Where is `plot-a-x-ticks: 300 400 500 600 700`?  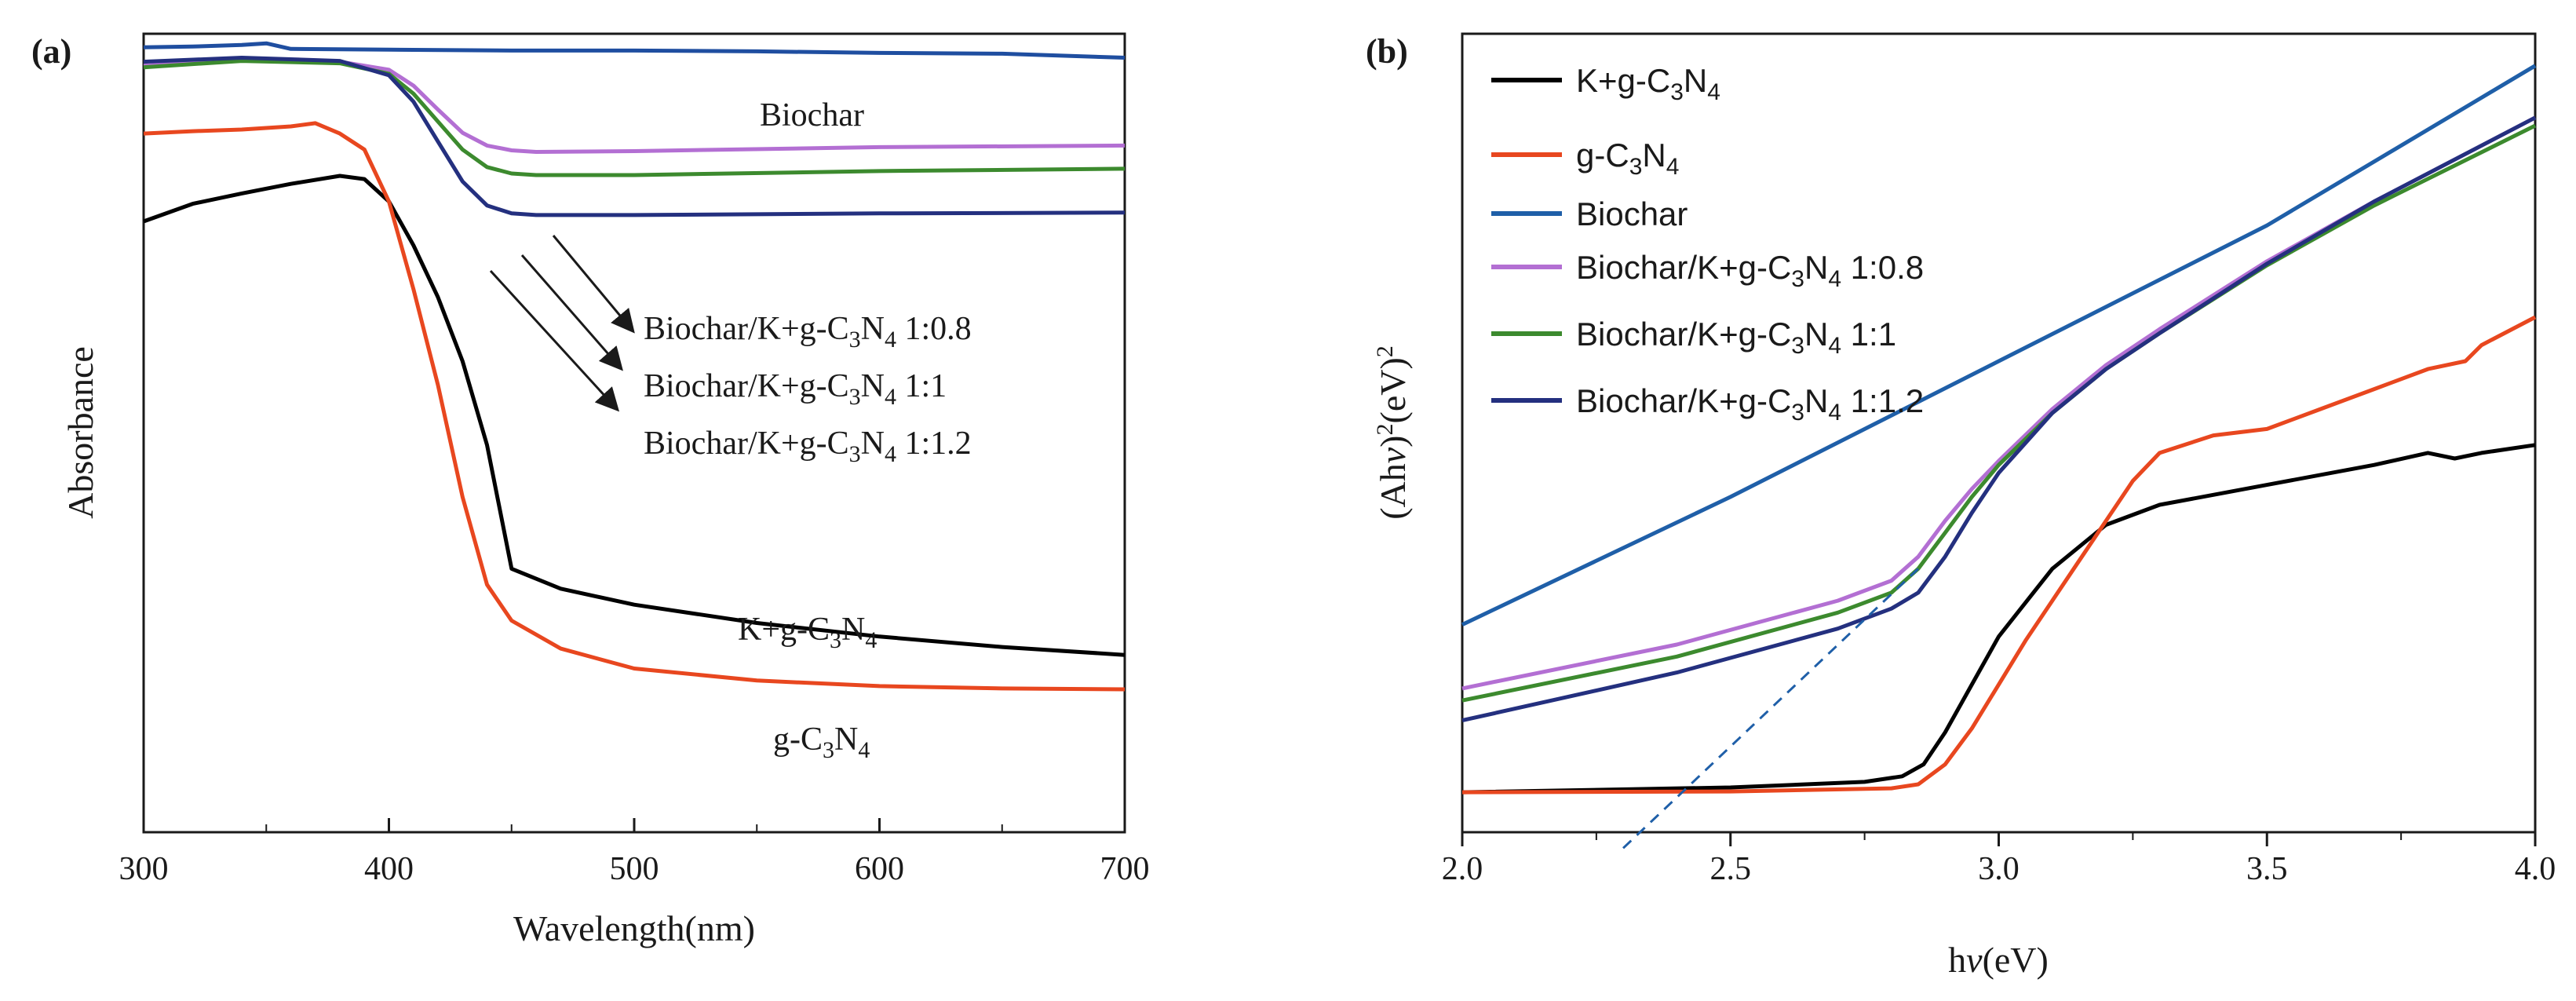
plot-a-x-ticks: 300 400 500 600 700 is located at coordinates (634, 853).